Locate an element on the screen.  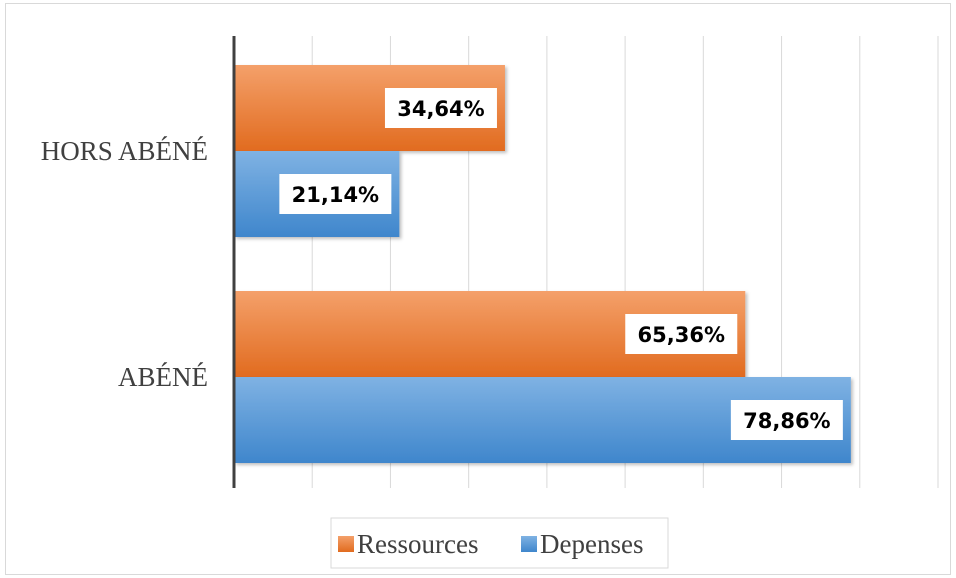
data-label-box-ressources-ab-n- is located at coordinates (681, 334).